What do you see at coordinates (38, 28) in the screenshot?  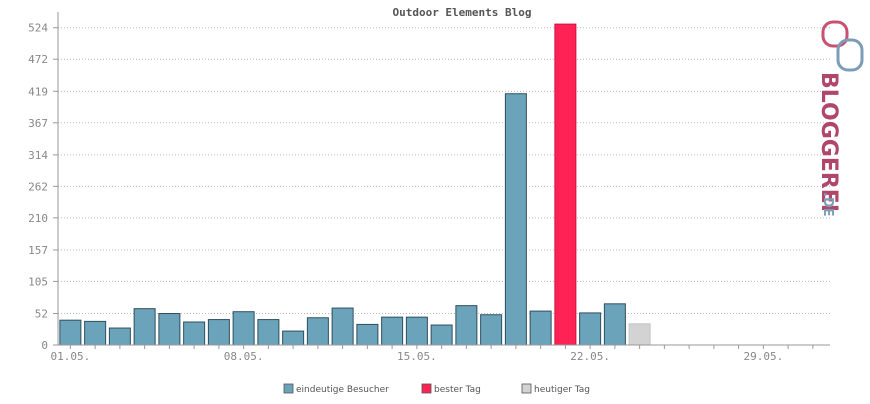 I see `y-tick-label: 524` at bounding box center [38, 28].